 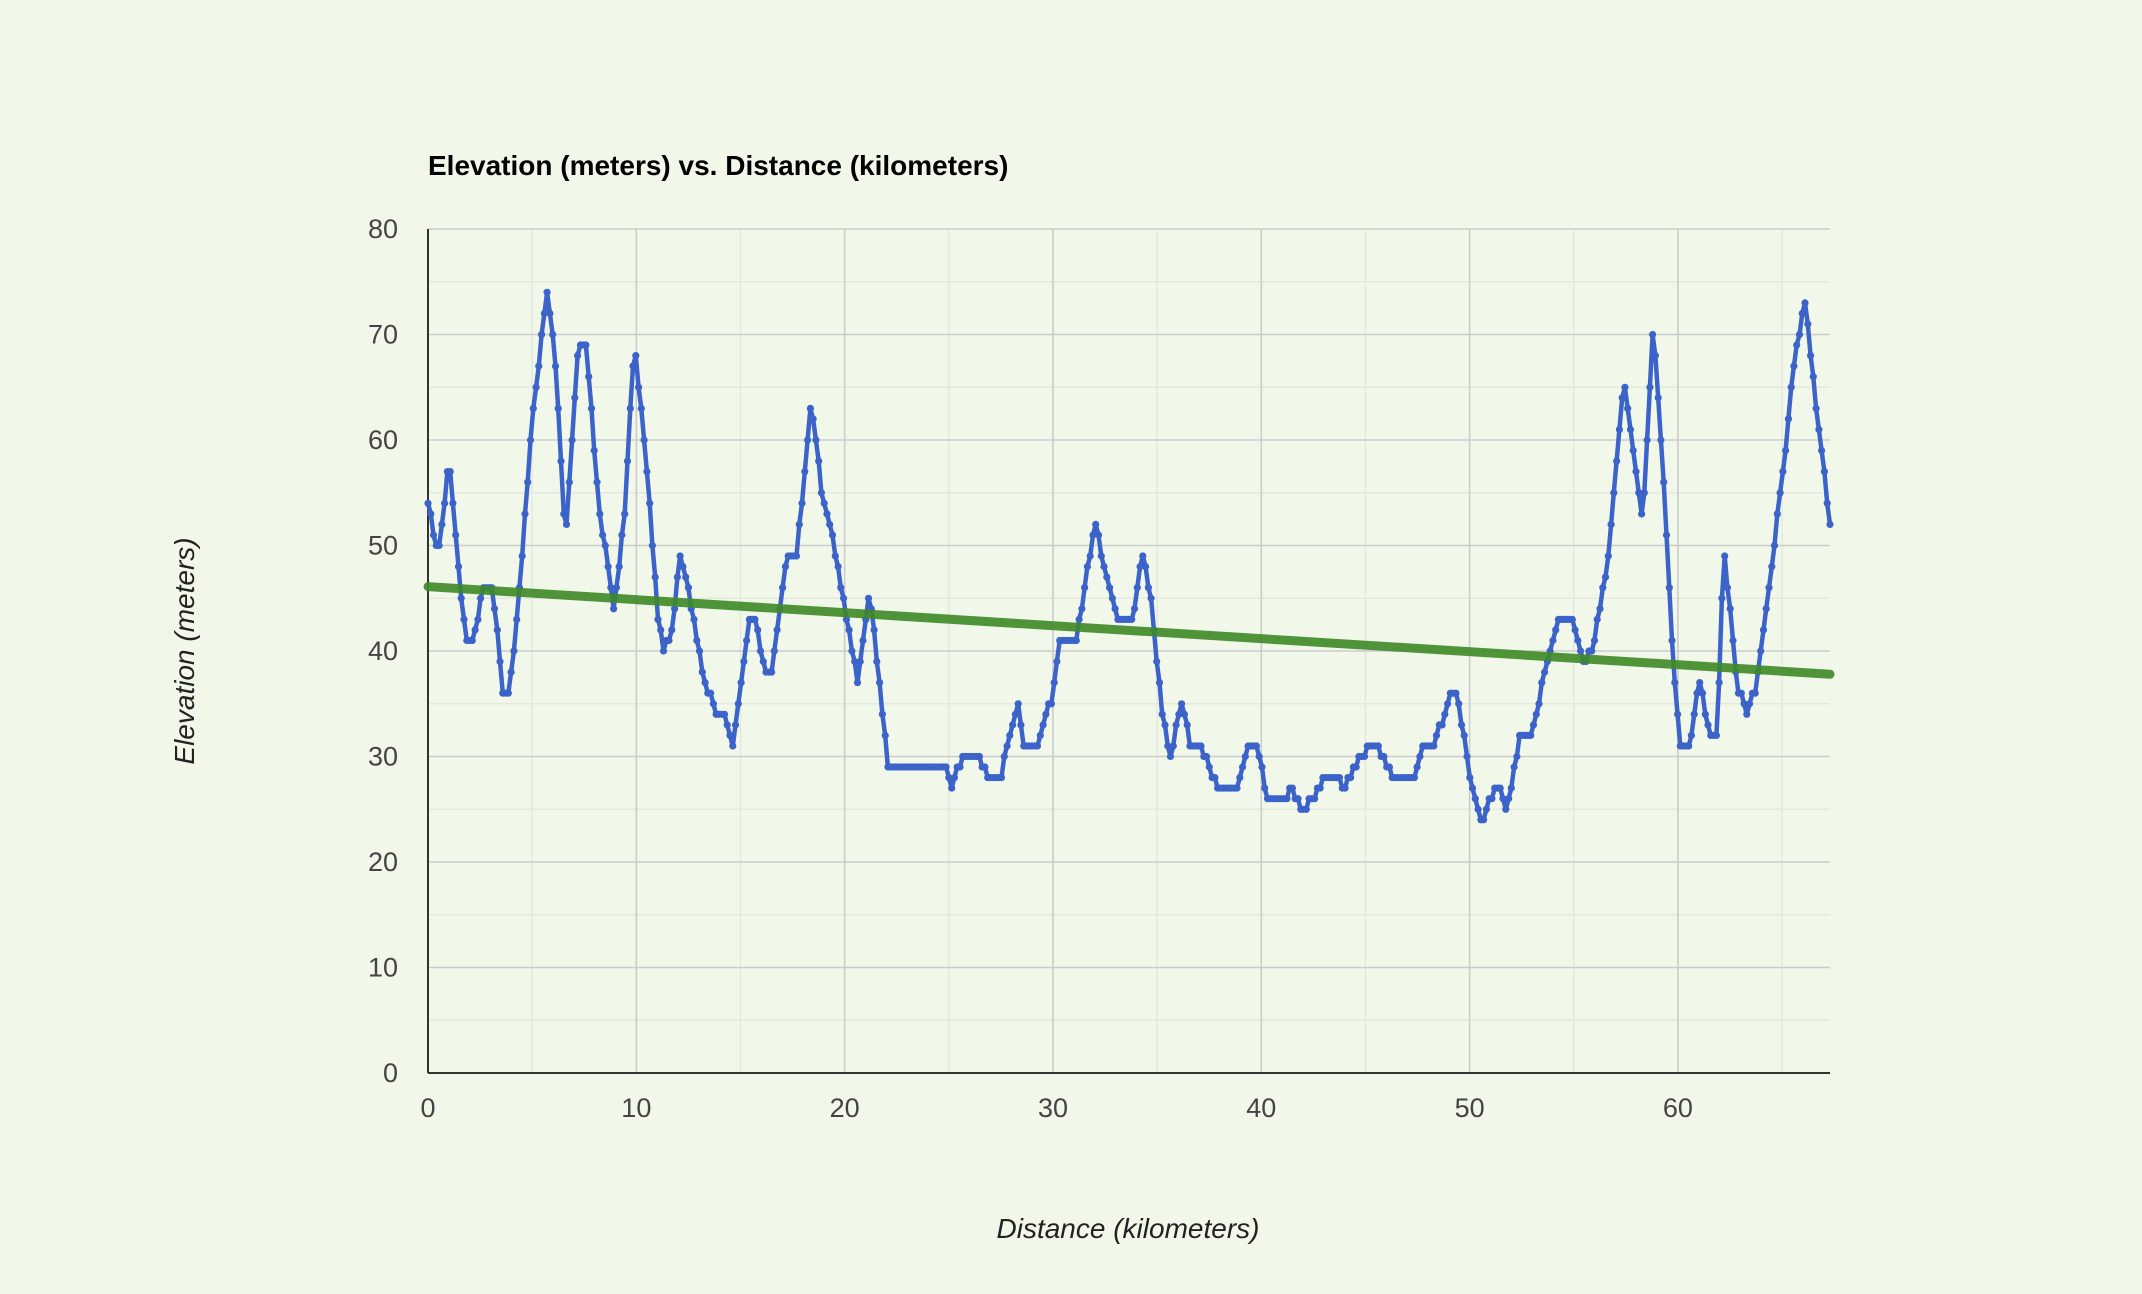 What do you see at coordinates (1129, 630) in the screenshot?
I see `trendline` at bounding box center [1129, 630].